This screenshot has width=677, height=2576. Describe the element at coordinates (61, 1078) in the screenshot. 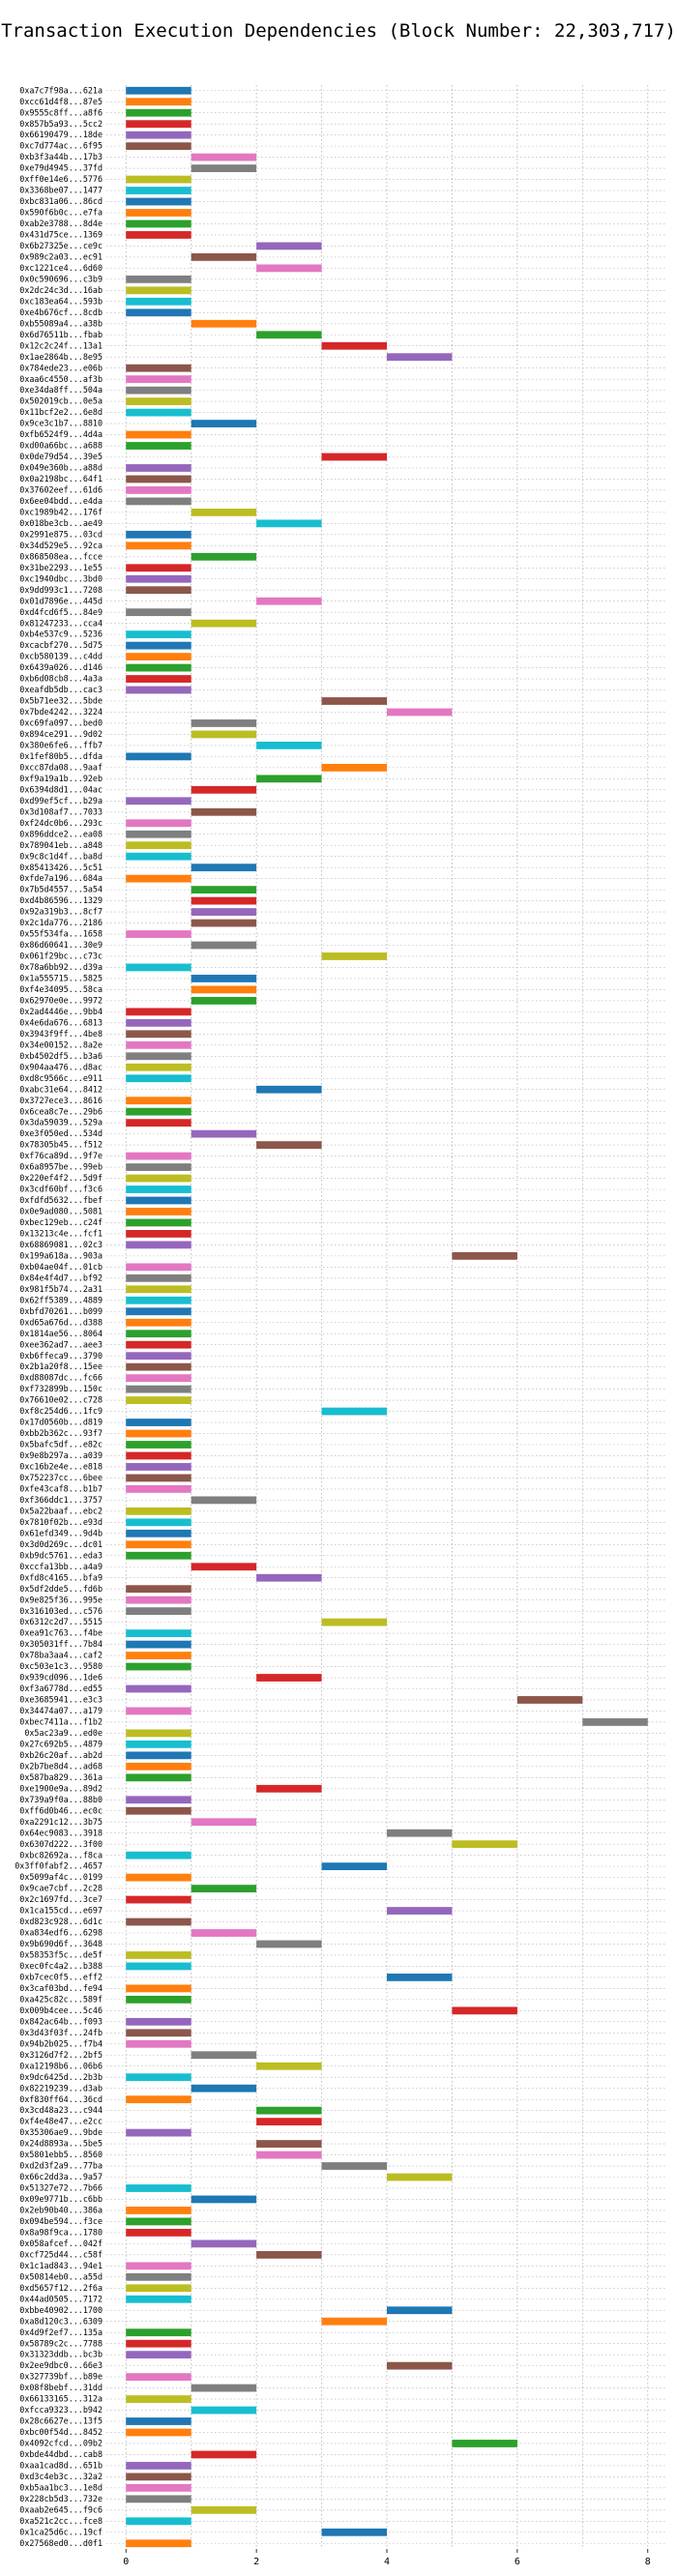

I see `y-tick-label: 0xd8c9566c...e911` at that location.